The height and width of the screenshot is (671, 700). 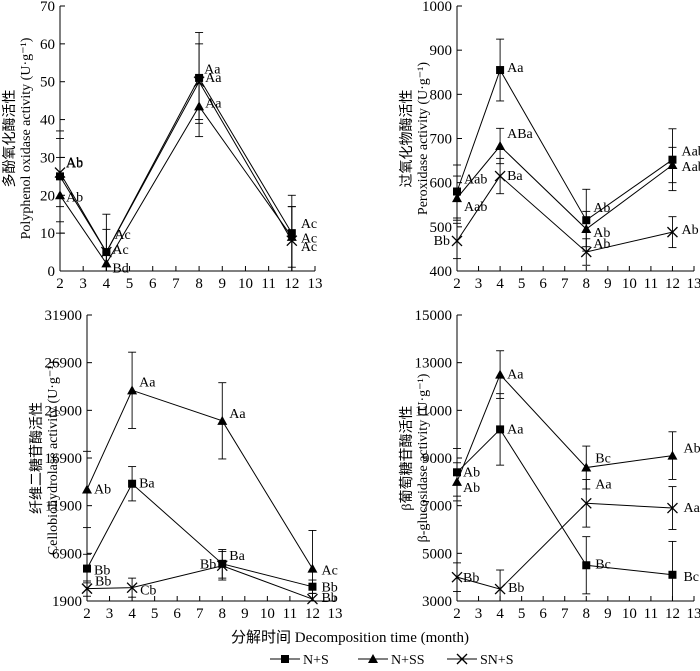 What do you see at coordinates (441, 95) in the screenshot?
I see `y-tick-label: 800` at bounding box center [441, 95].